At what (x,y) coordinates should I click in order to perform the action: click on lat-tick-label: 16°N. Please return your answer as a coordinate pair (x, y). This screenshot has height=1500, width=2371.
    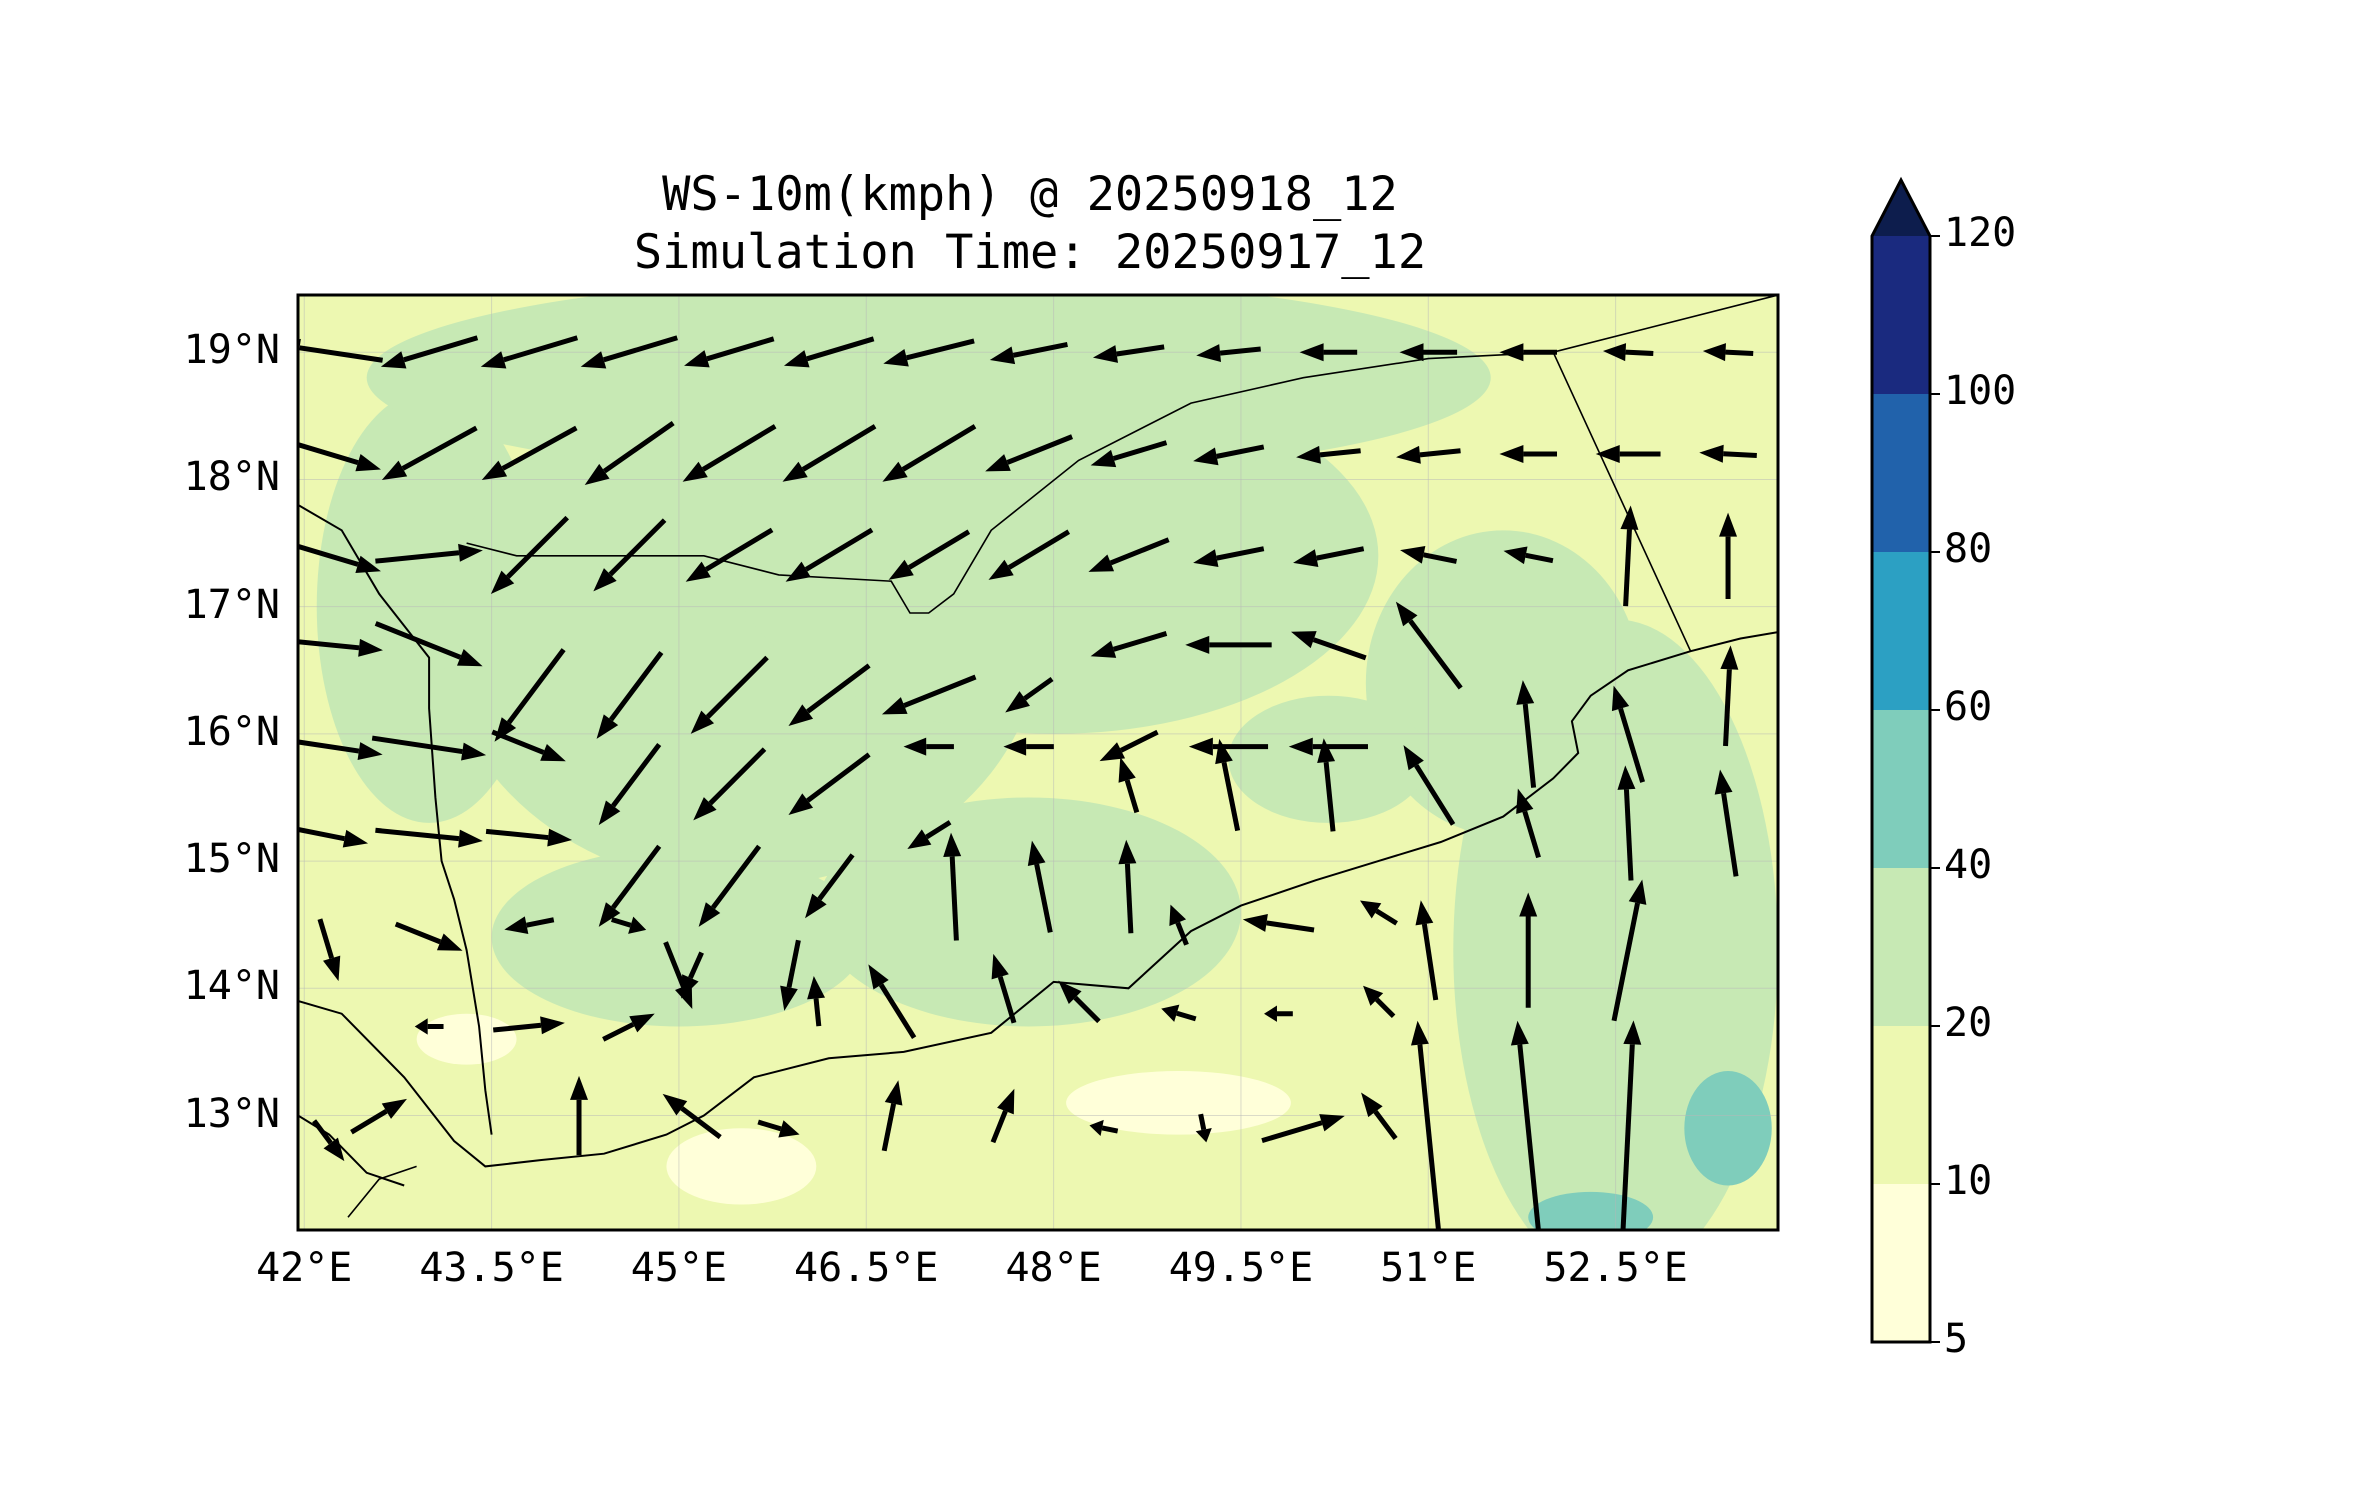
    Looking at the image, I should click on (231, 731).